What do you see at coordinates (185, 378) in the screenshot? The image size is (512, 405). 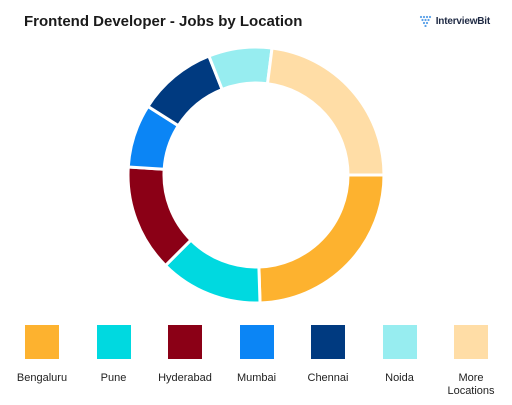 I see `legend-label-hyderabad: Hyderabad` at bounding box center [185, 378].